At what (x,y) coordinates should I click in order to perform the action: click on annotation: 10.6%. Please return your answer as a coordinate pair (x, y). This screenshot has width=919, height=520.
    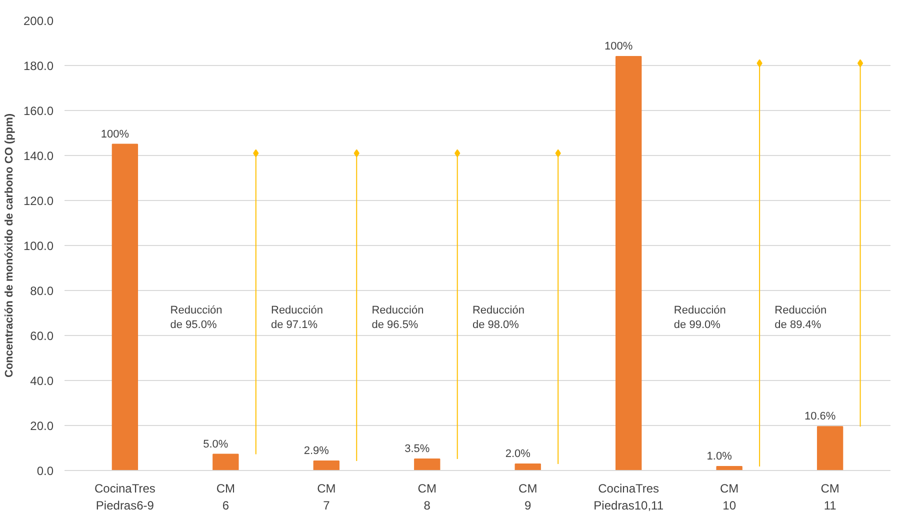
    Looking at the image, I should click on (820, 416).